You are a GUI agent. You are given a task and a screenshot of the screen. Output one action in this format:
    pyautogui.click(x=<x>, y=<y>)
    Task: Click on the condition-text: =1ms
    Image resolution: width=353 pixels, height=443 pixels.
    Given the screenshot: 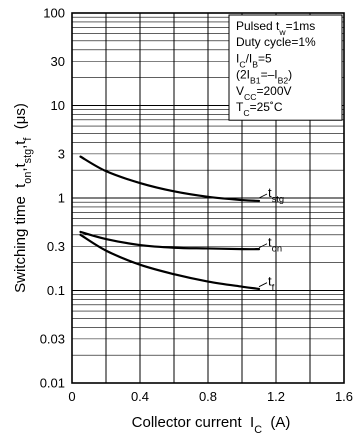 What is the action you would take?
    pyautogui.click(x=301, y=26)
    